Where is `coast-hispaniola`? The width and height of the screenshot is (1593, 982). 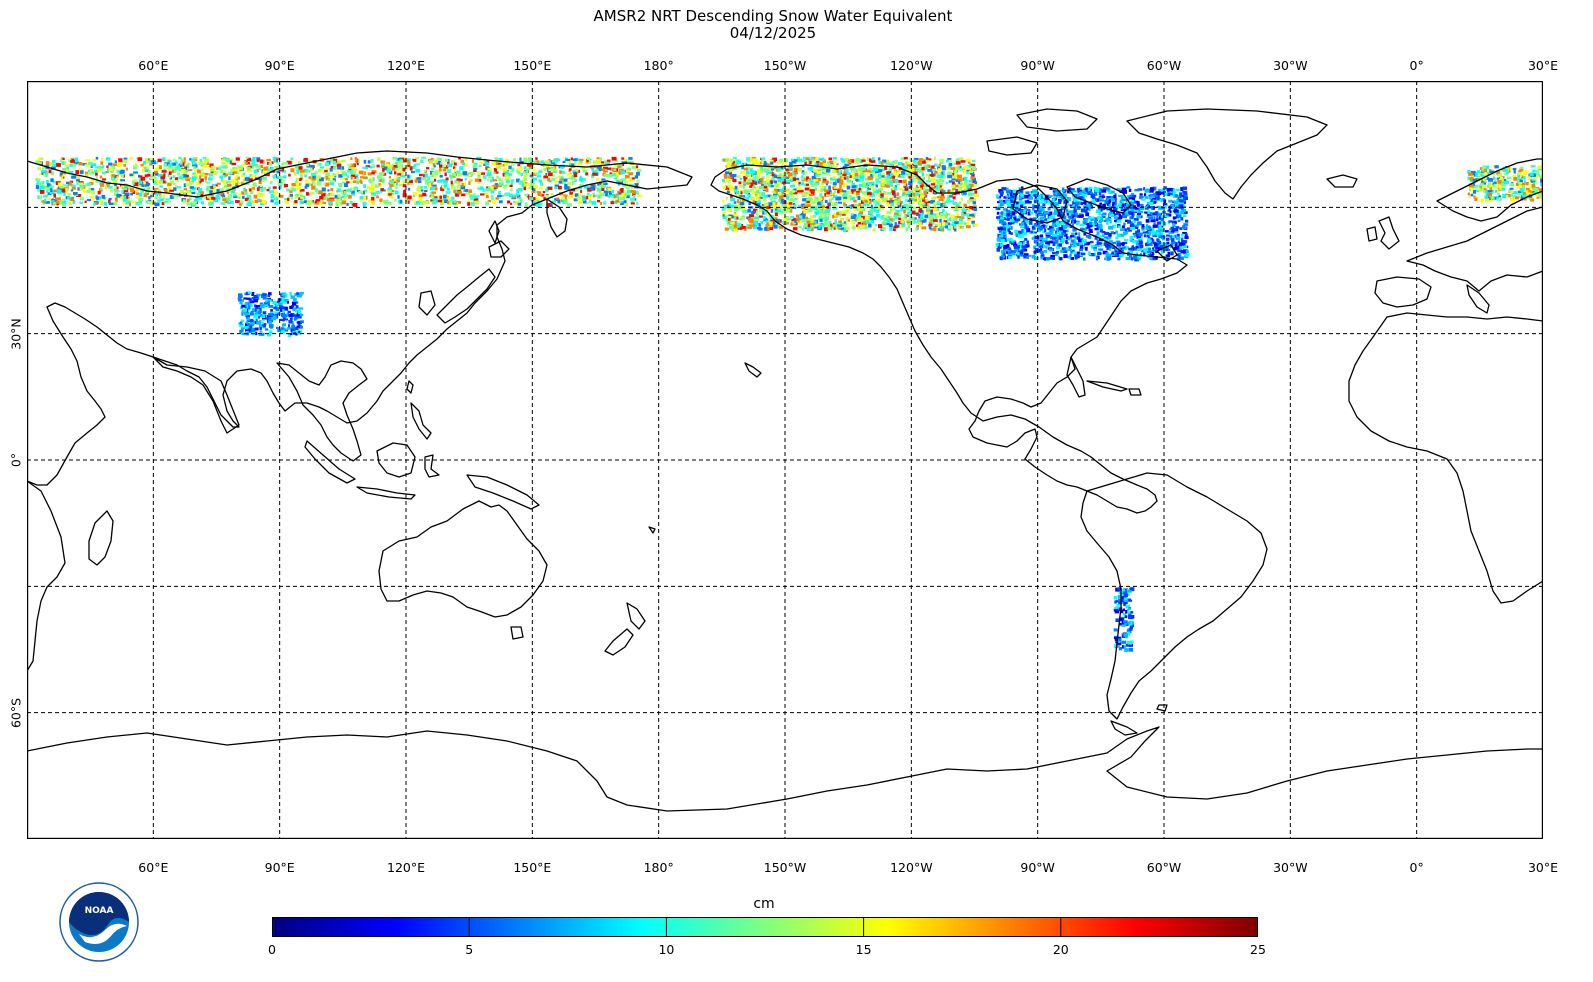
coast-hispaniola is located at coordinates (1135, 392).